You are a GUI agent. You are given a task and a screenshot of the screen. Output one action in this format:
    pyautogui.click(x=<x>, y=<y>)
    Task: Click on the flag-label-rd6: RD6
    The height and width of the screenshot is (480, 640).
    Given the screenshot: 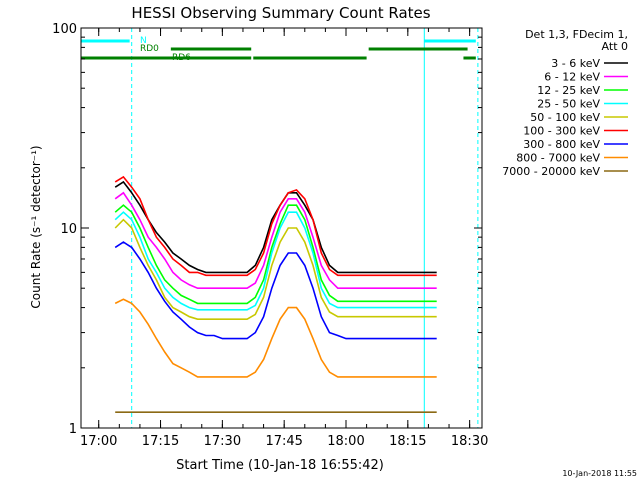 What is the action you would take?
    pyautogui.click(x=181, y=58)
    